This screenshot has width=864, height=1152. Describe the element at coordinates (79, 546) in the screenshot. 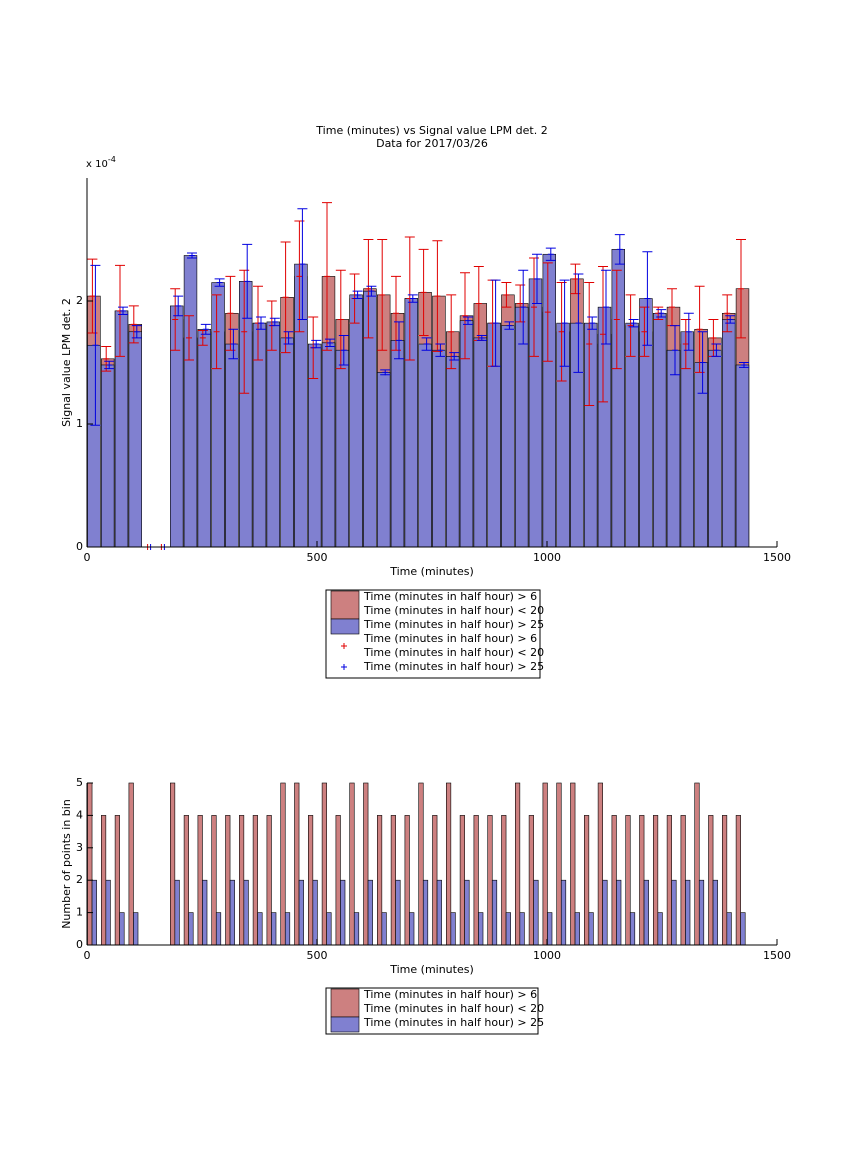

I see `y-tick-label: 0` at that location.